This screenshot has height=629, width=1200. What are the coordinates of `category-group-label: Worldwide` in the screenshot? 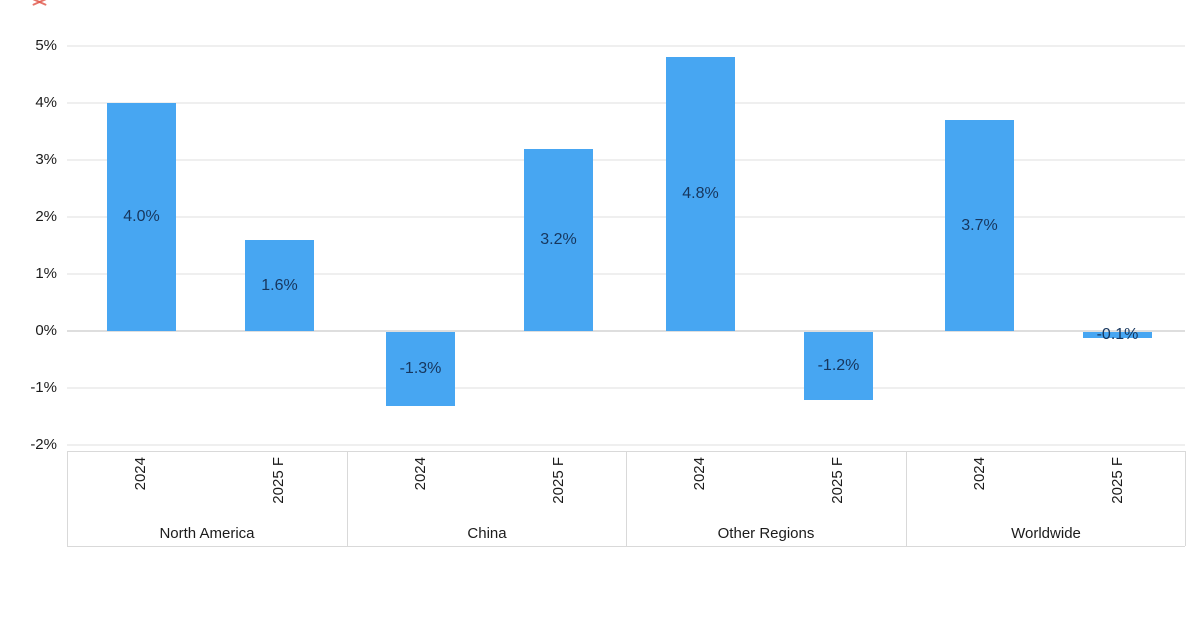 It's located at (1046, 533).